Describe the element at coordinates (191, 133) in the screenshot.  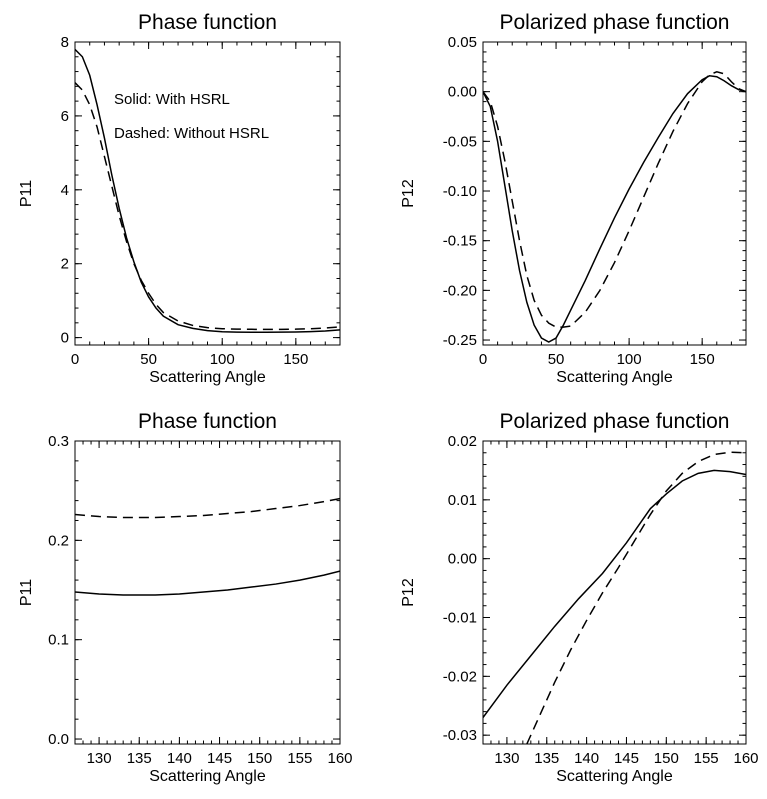
I see `legend-annotation: Dashed: Without HSRL` at that location.